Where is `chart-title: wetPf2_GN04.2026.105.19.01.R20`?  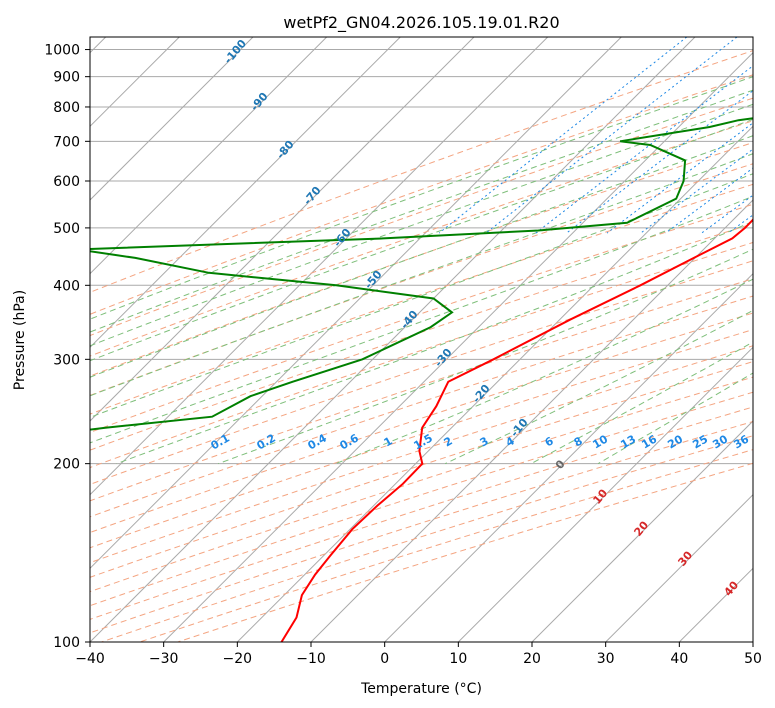
chart-title: wetPf2_GN04.2026.105.19.01.R20 is located at coordinates (421, 23).